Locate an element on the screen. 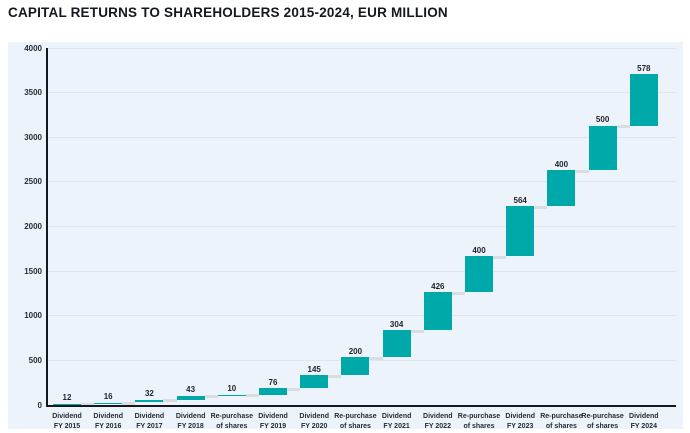 Image resolution: width=690 pixels, height=433 pixels. y-tick-label: 0 is located at coordinates (39, 405).